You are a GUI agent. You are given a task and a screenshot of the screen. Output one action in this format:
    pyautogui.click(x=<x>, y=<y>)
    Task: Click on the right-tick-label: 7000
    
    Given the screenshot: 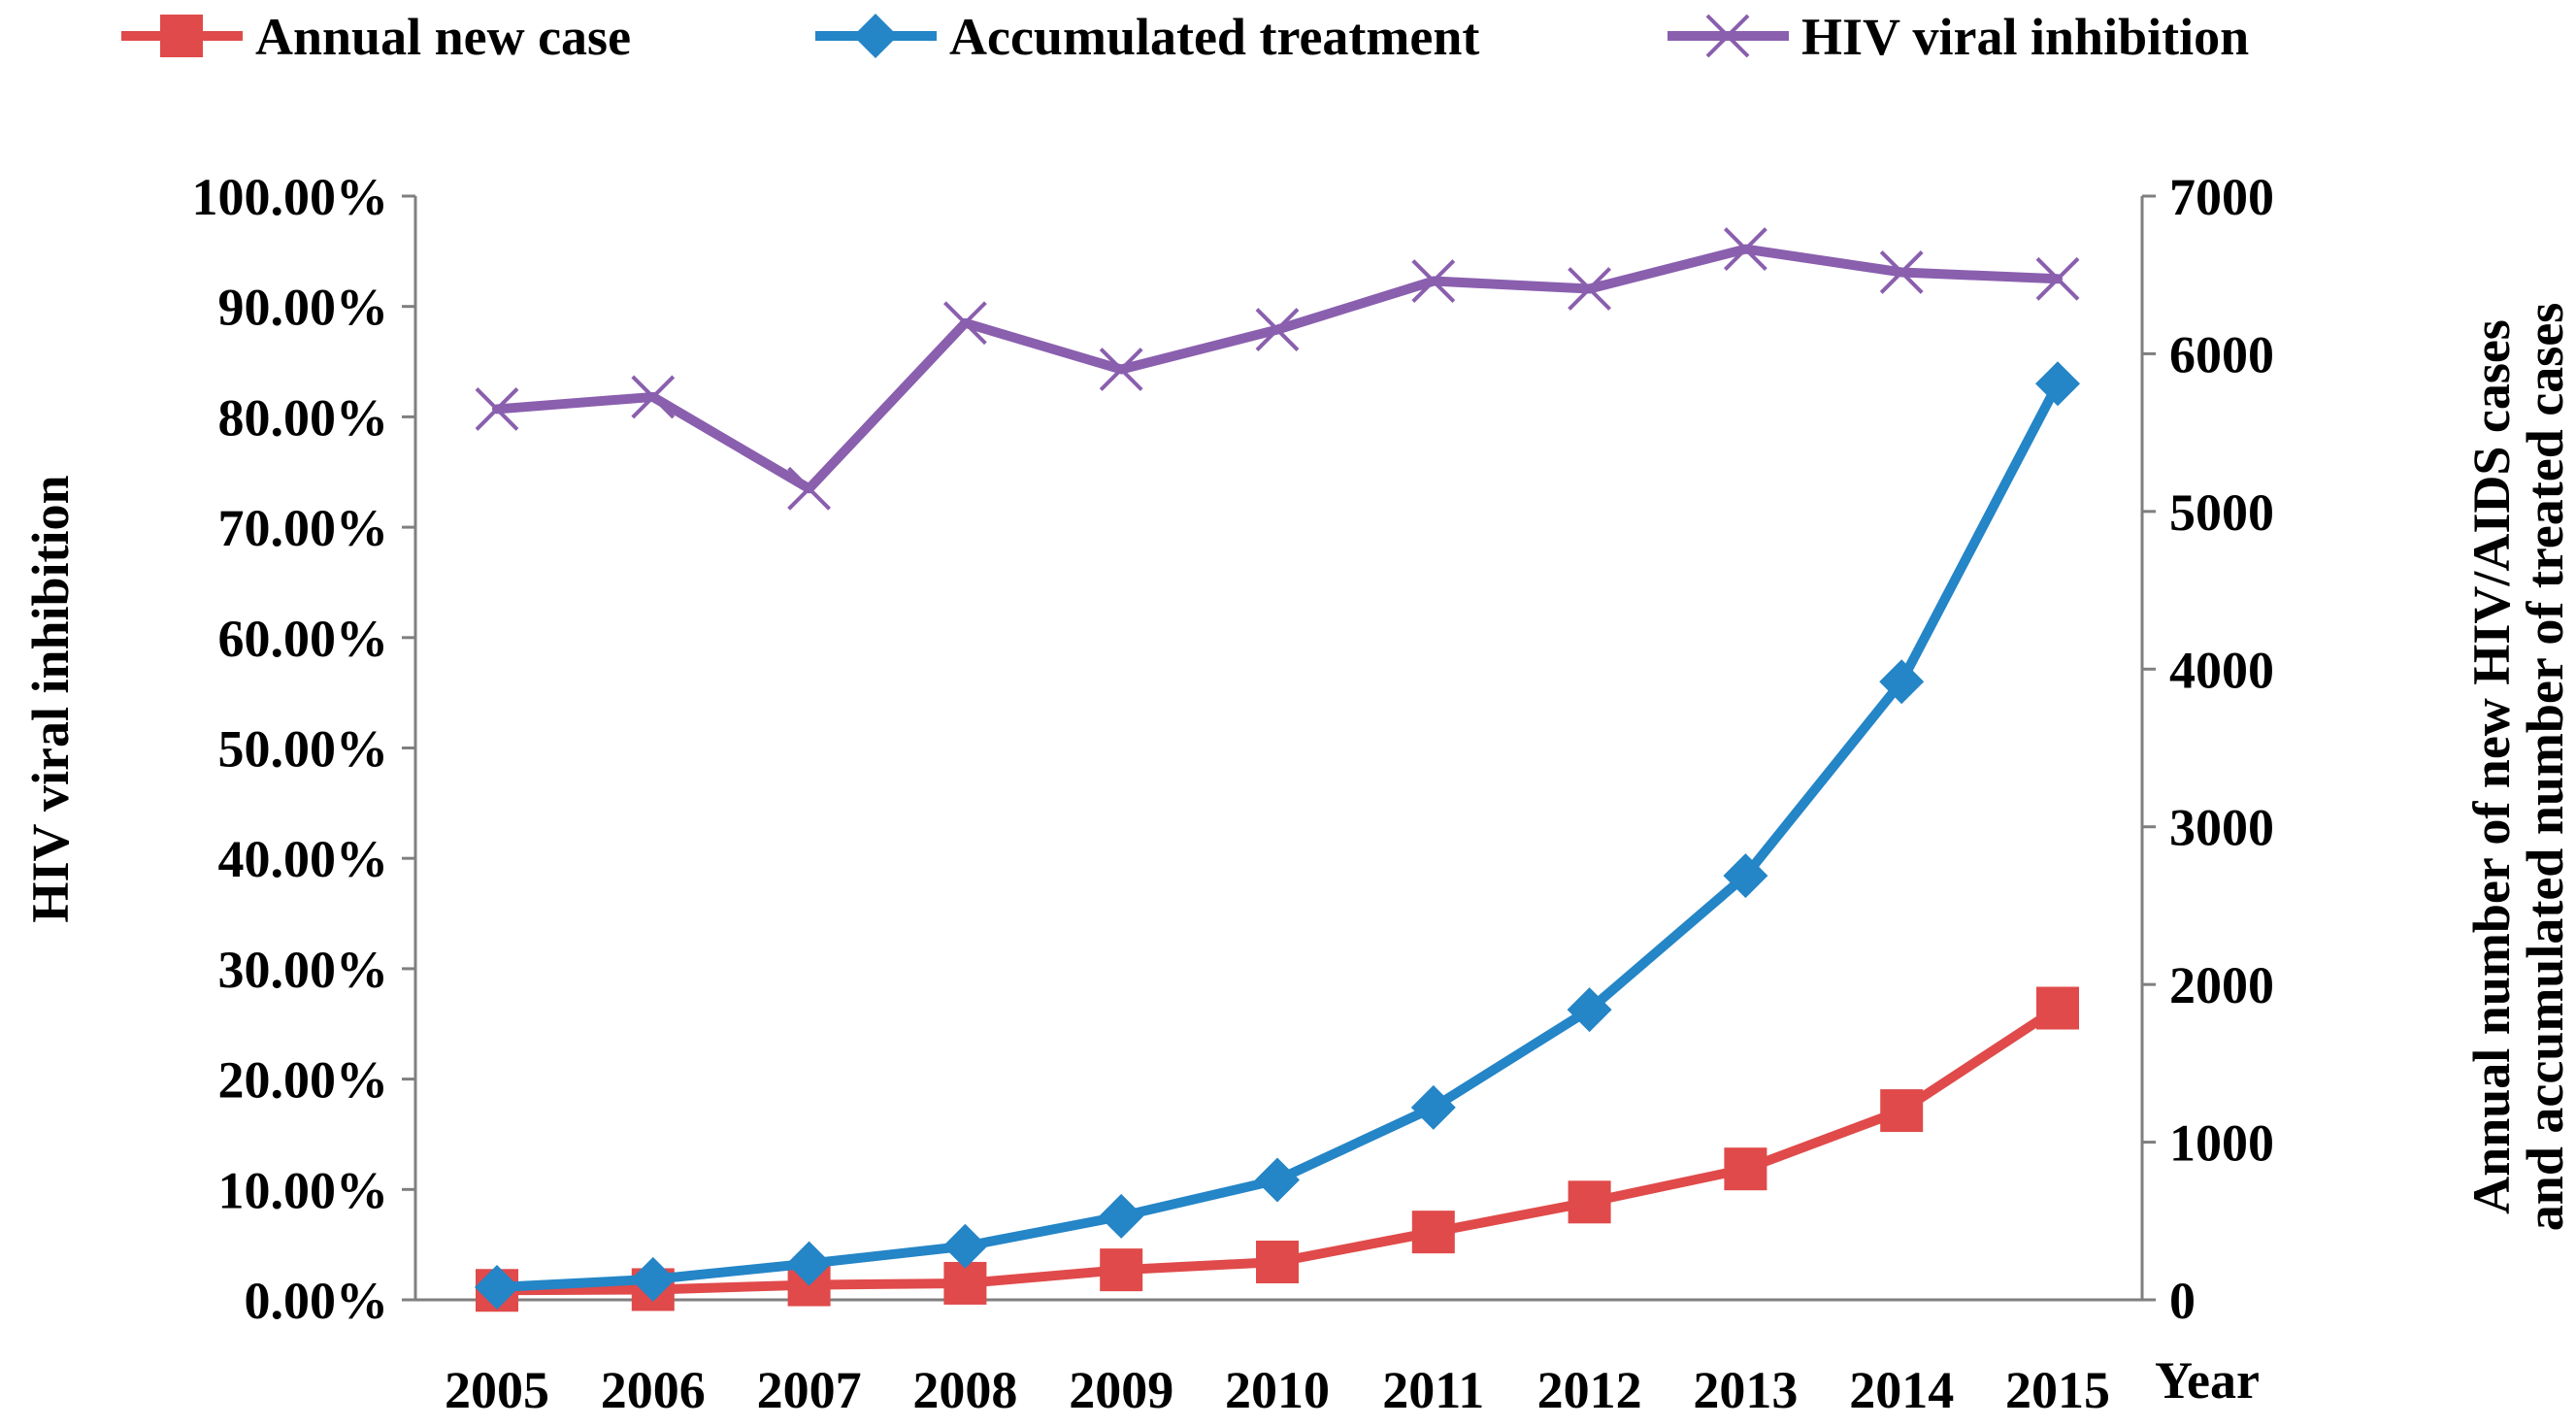 What is the action you would take?
    pyautogui.click(x=2221, y=197)
    